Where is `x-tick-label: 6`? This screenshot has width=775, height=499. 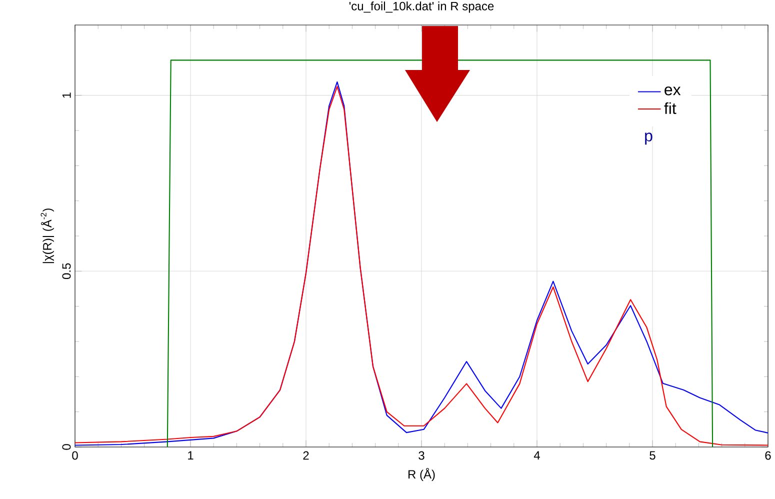
x-tick-label: 6 is located at coordinates (768, 455).